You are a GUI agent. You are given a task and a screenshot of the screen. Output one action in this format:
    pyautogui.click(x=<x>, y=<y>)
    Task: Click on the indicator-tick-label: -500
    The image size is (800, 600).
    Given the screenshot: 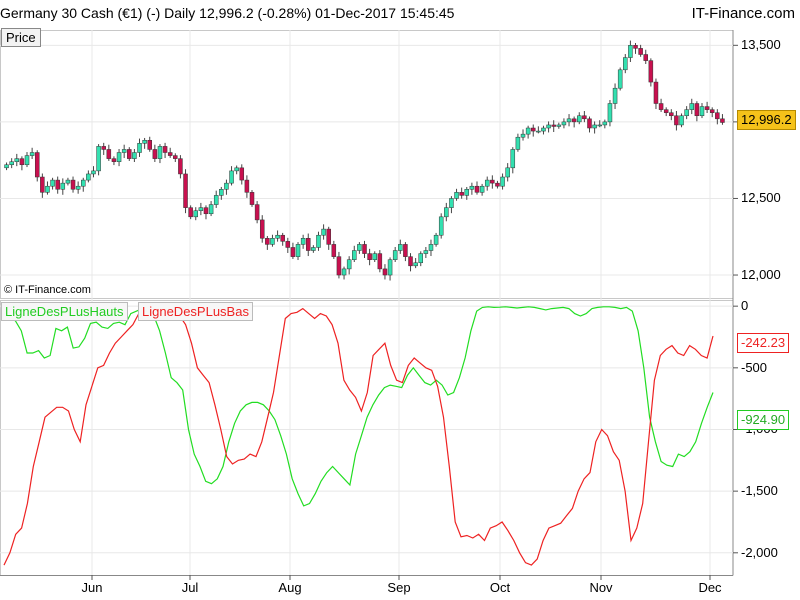 What is the action you would take?
    pyautogui.click(x=754, y=367)
    